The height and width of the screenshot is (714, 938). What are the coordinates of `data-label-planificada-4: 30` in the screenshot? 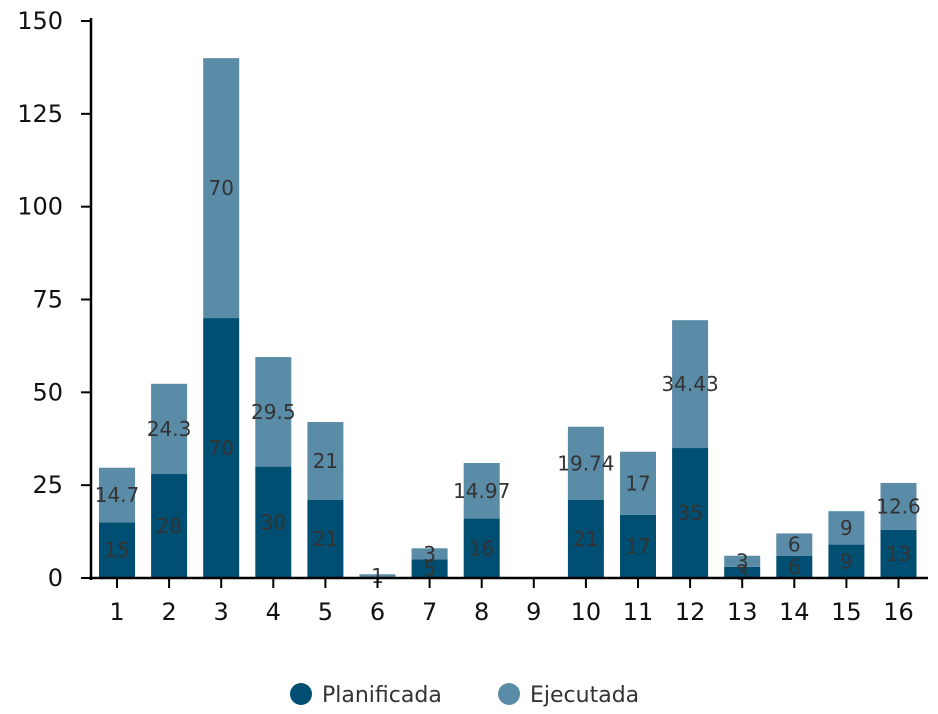 It's located at (273, 522).